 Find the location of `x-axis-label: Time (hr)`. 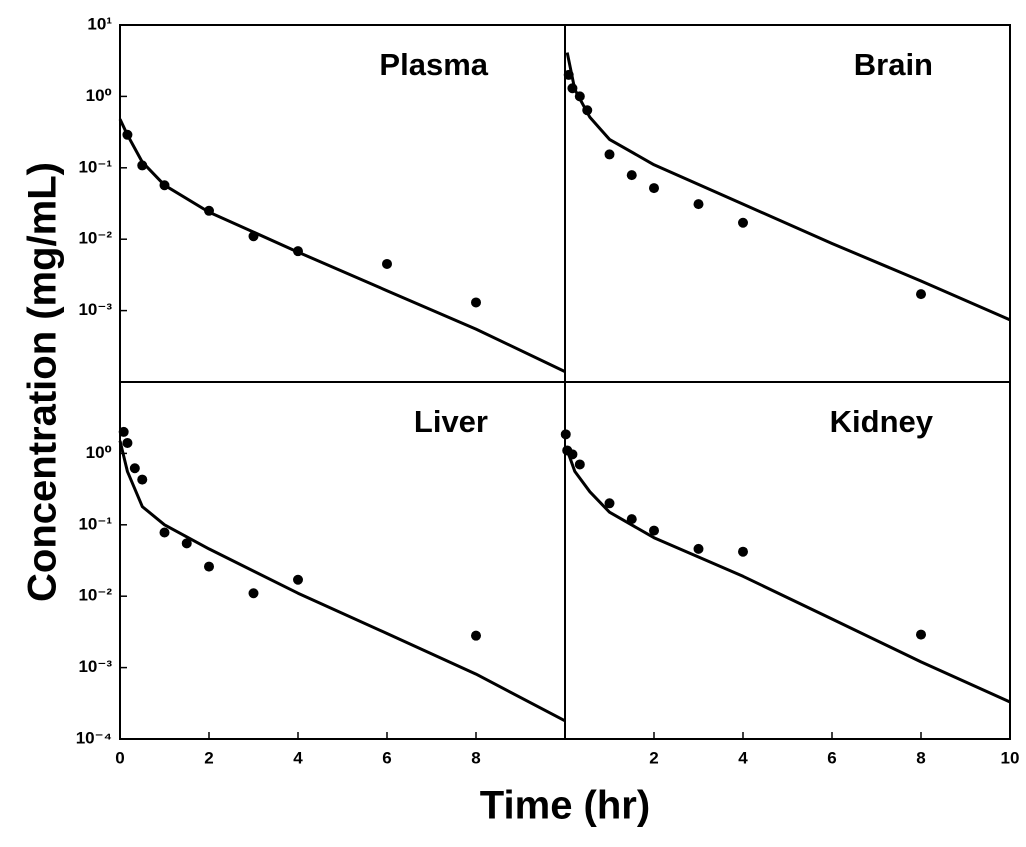

x-axis-label: Time (hr) is located at coordinates (565, 806).